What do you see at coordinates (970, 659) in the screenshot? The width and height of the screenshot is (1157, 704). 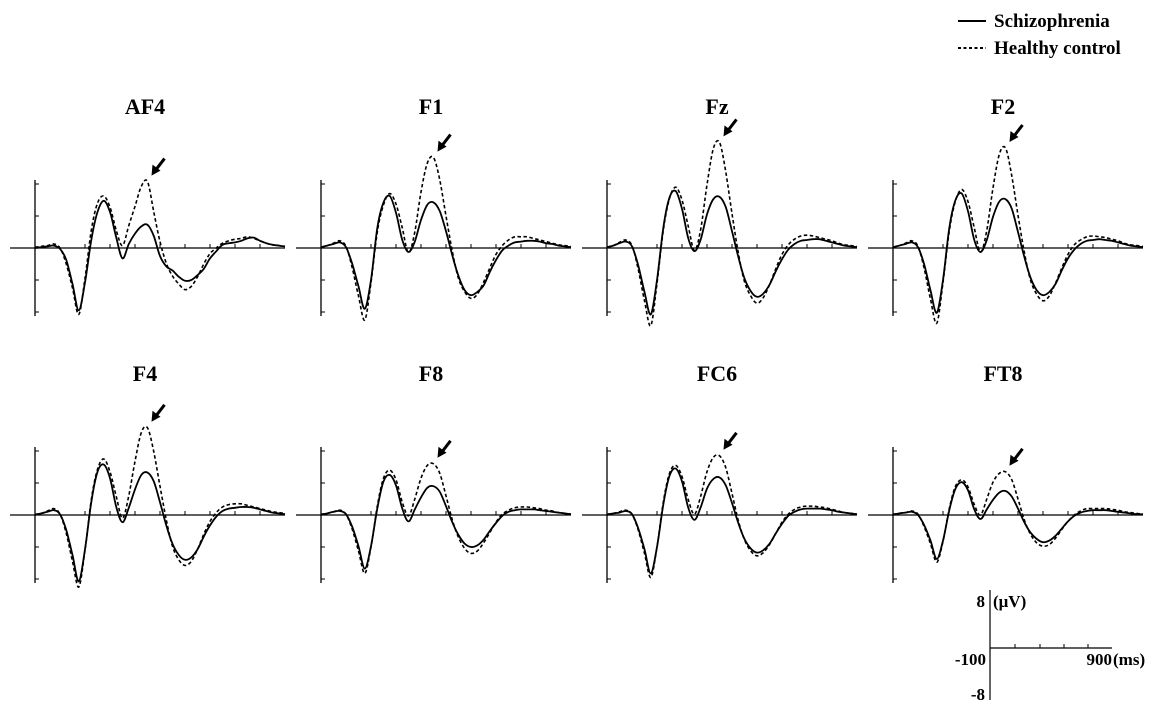 I see `scale-bar-x-min-label: -100` at bounding box center [970, 659].